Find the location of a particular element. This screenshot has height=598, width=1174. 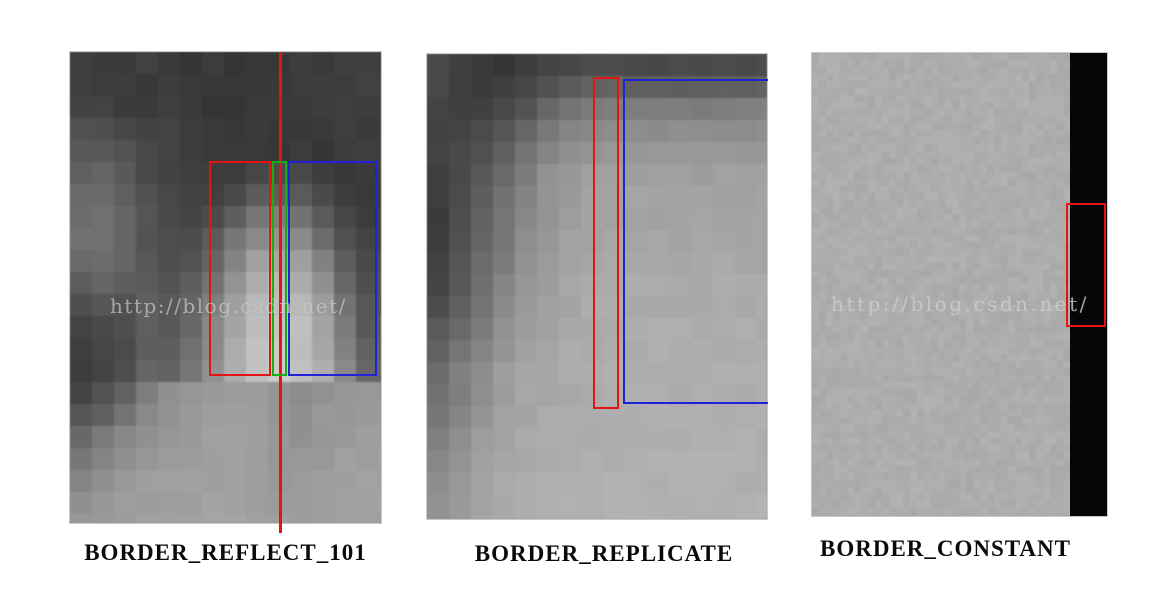

caption-border-replicate: BORDER_REPLICATE is located at coordinates (604, 553).